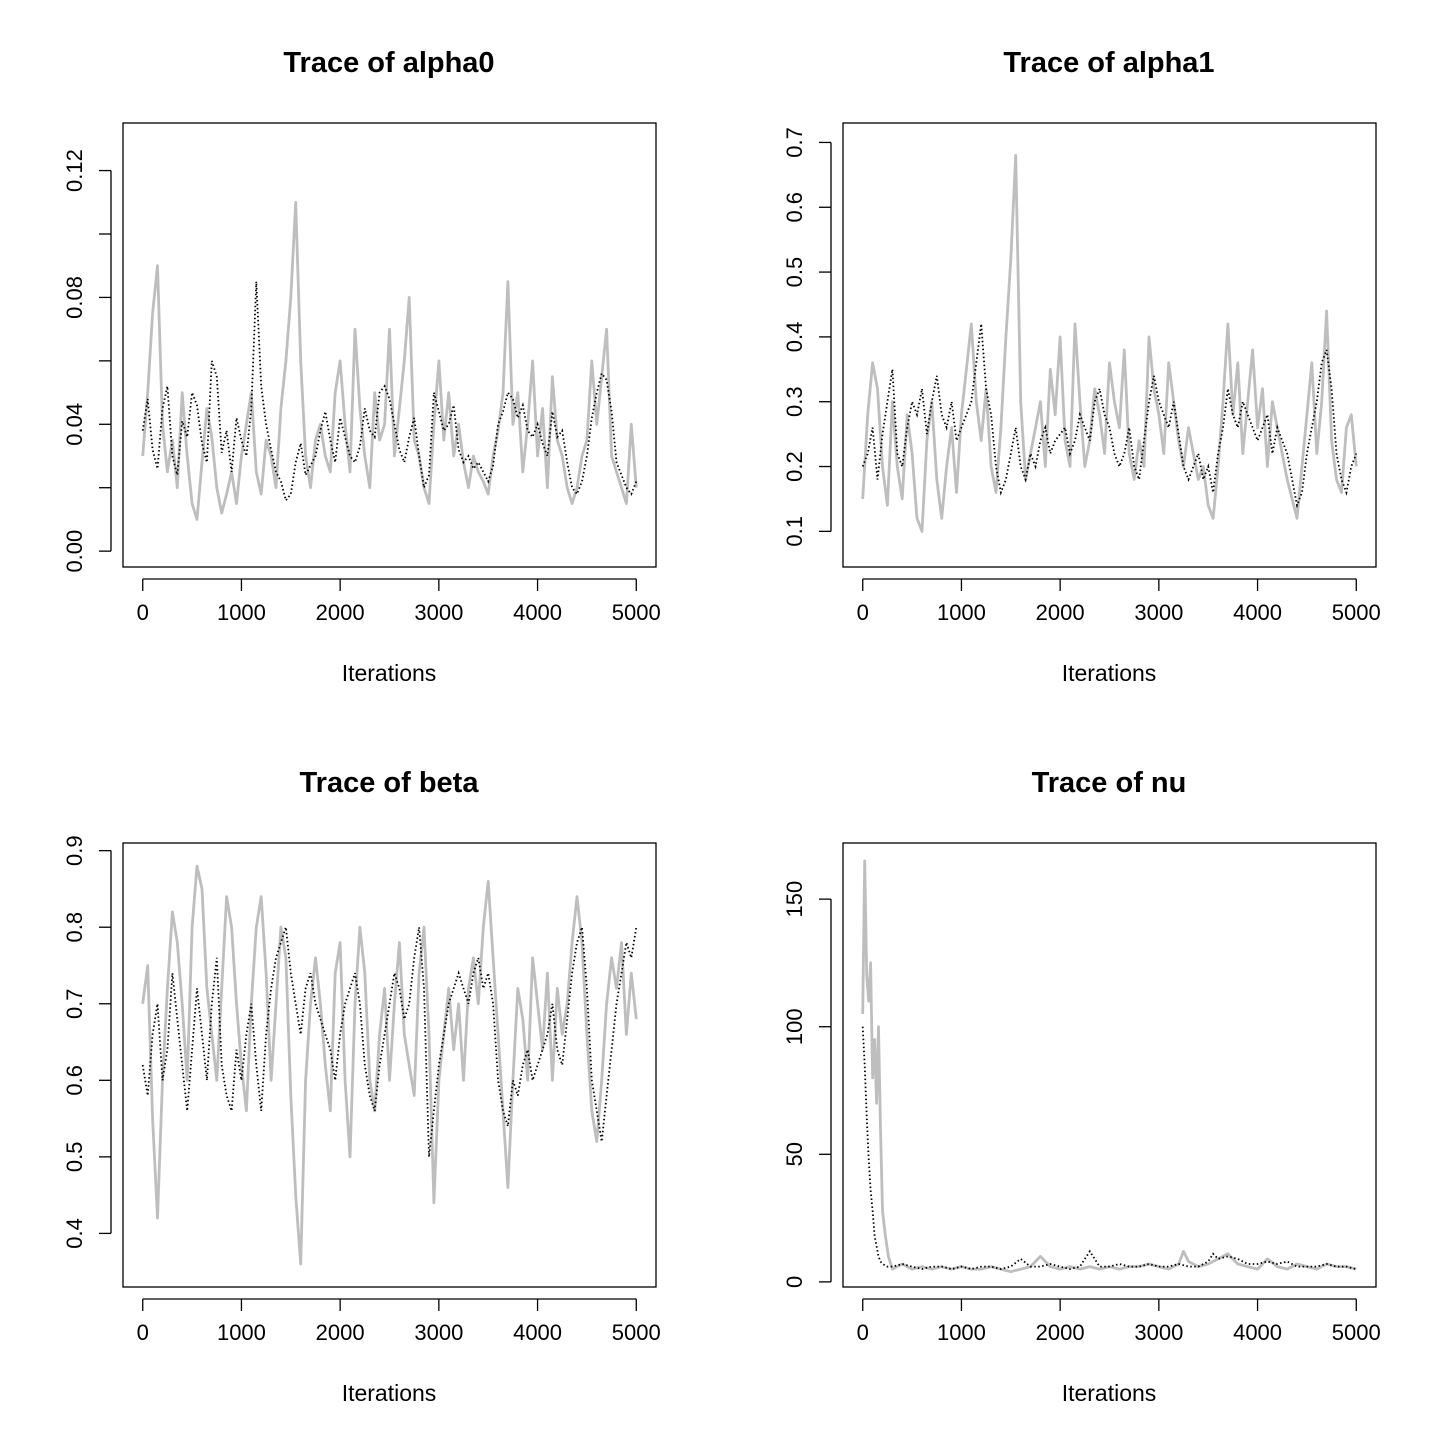  I want to click on y-tick-label: 0.1, so click(794, 531).